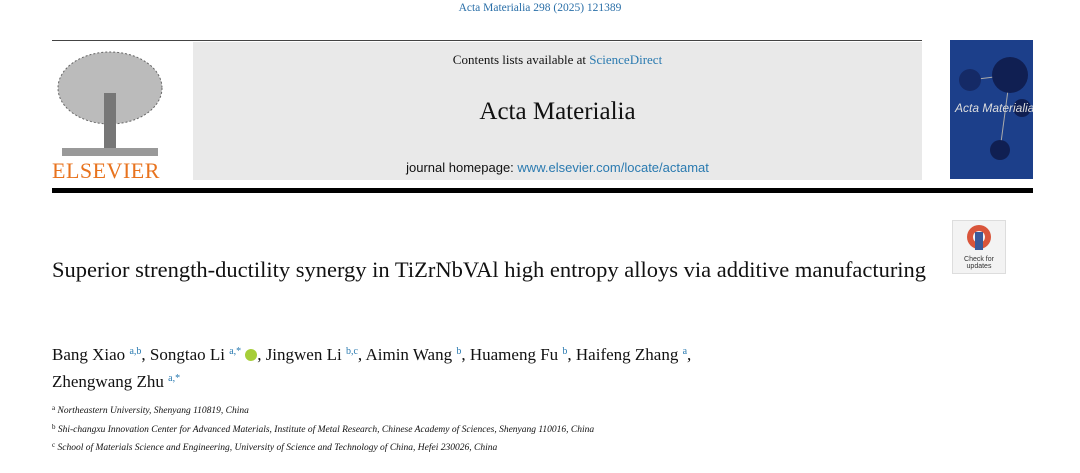  Describe the element at coordinates (540, 8) in the screenshot. I see `running-head: Acta Materialia 298 (2025) 121389` at that location.